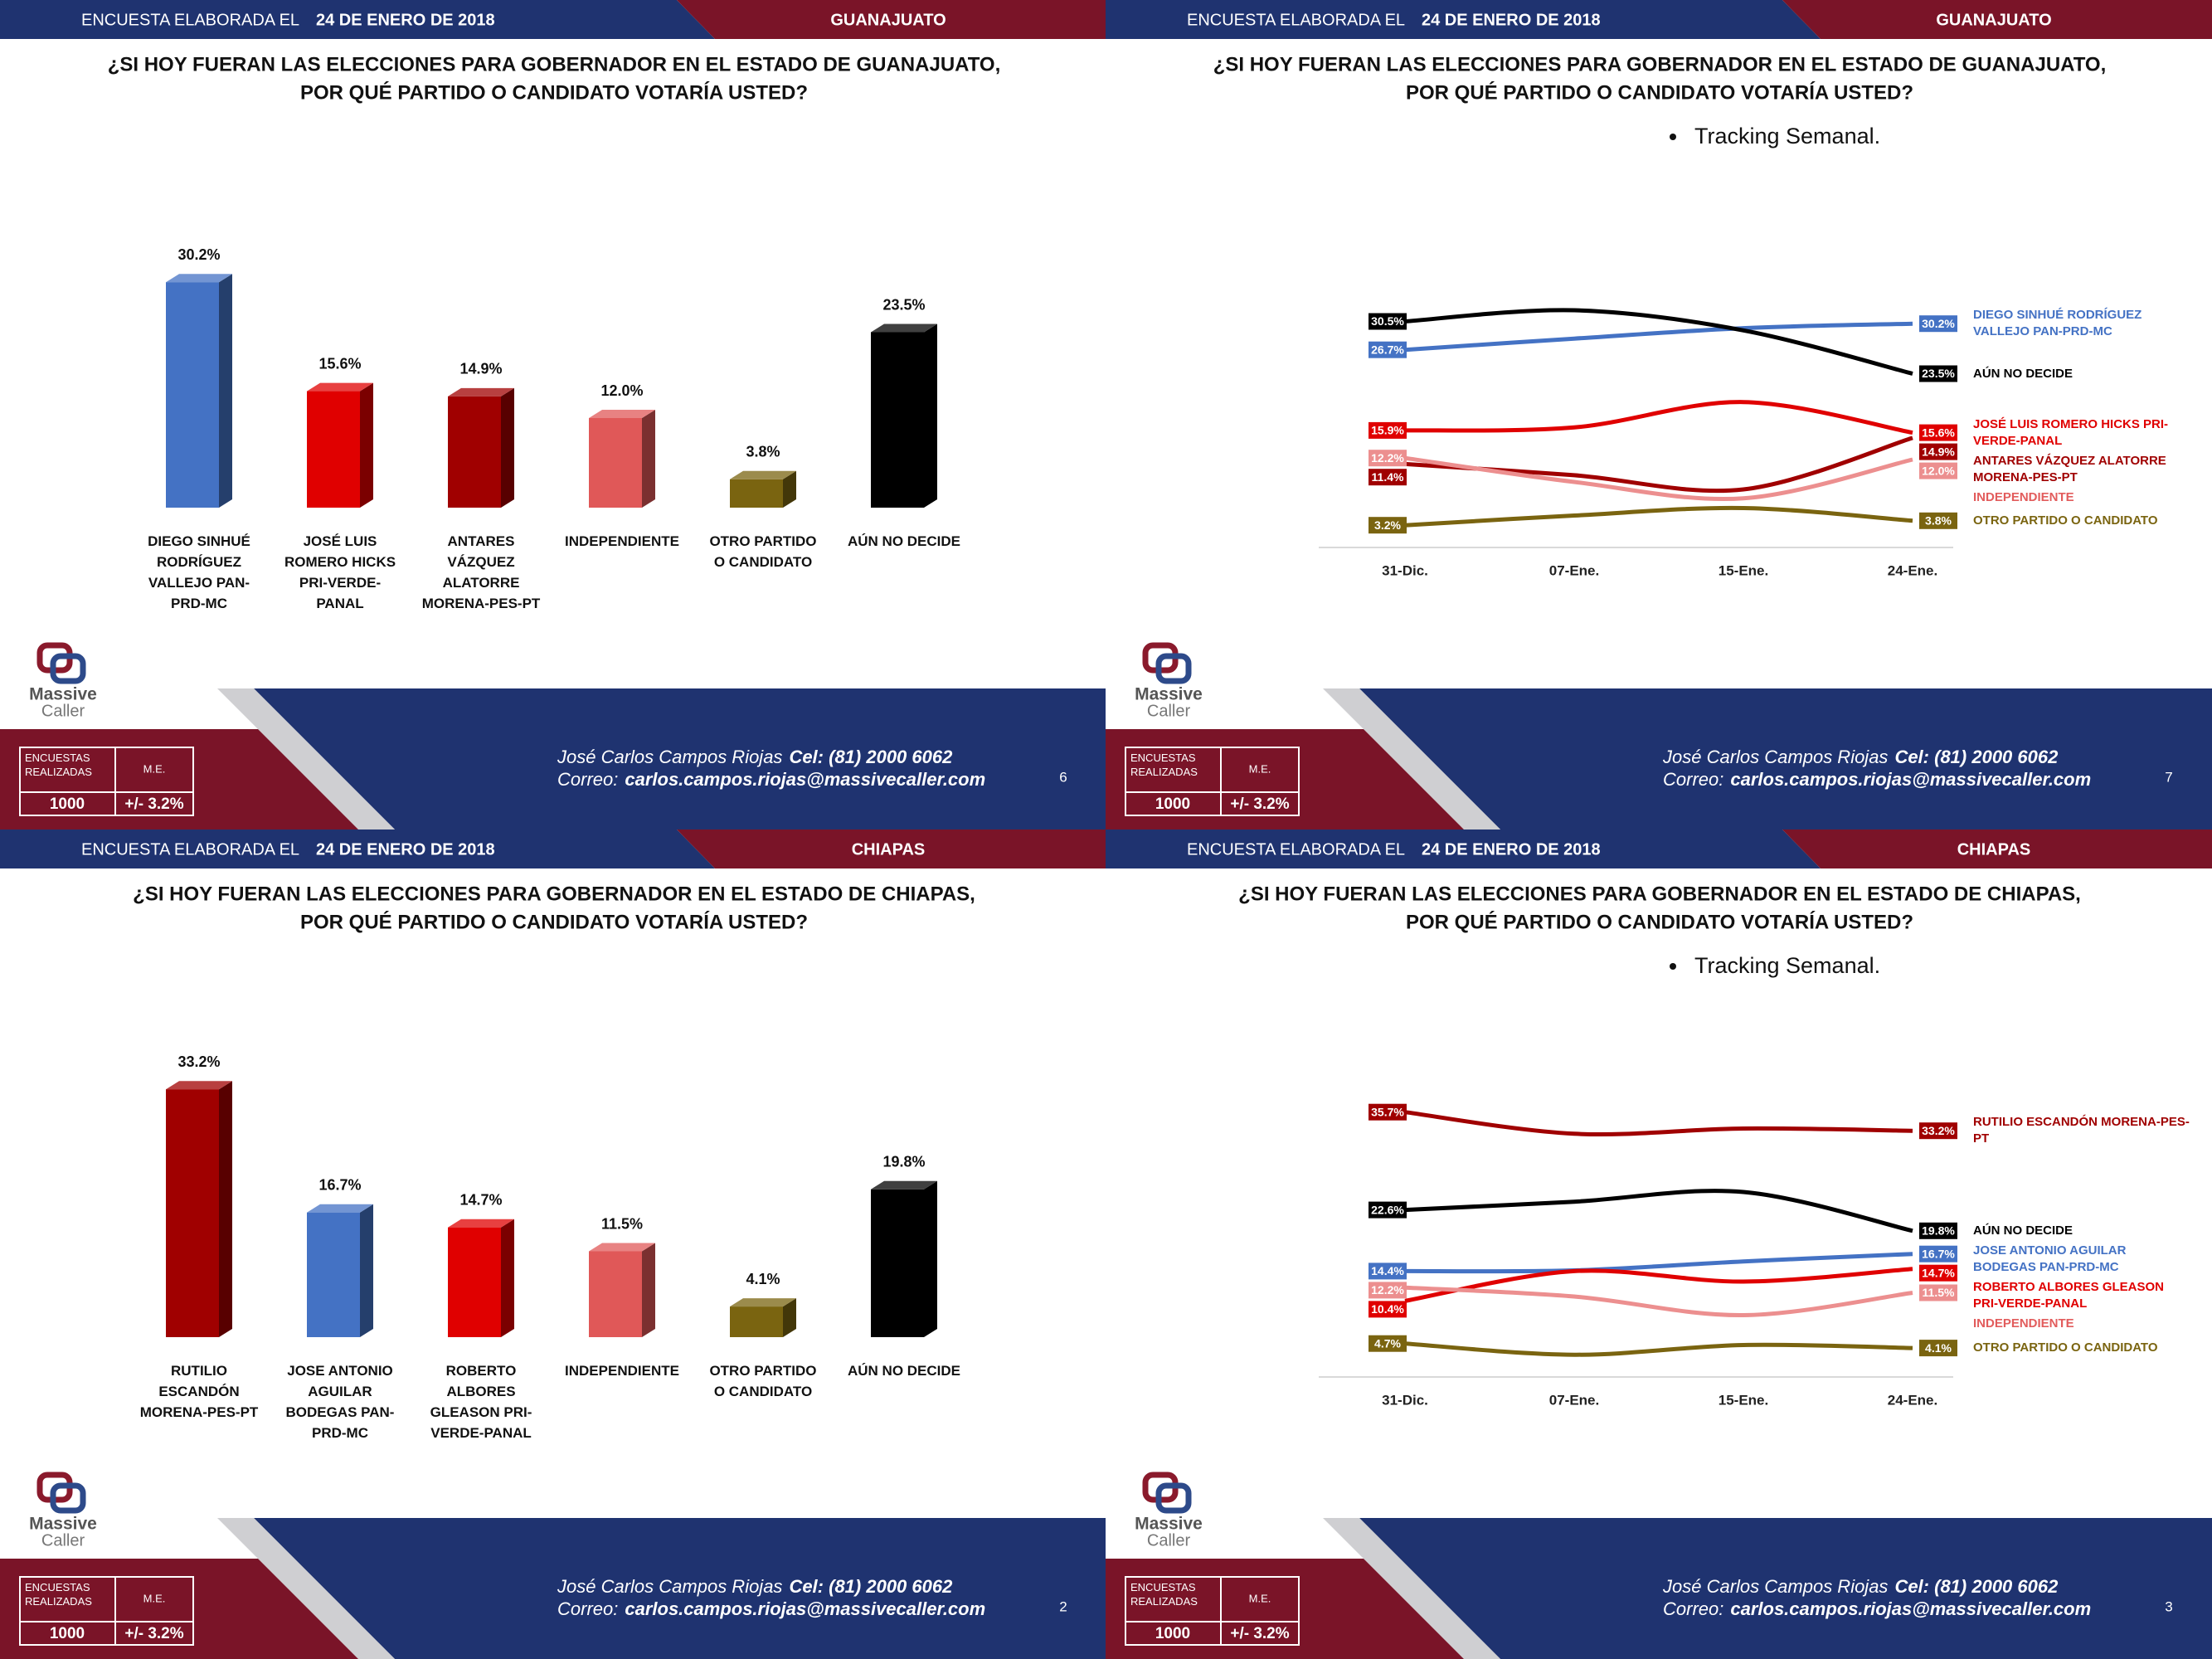 The image size is (2212, 1659). I want to click on table-header: M.E., so click(1260, 1598).